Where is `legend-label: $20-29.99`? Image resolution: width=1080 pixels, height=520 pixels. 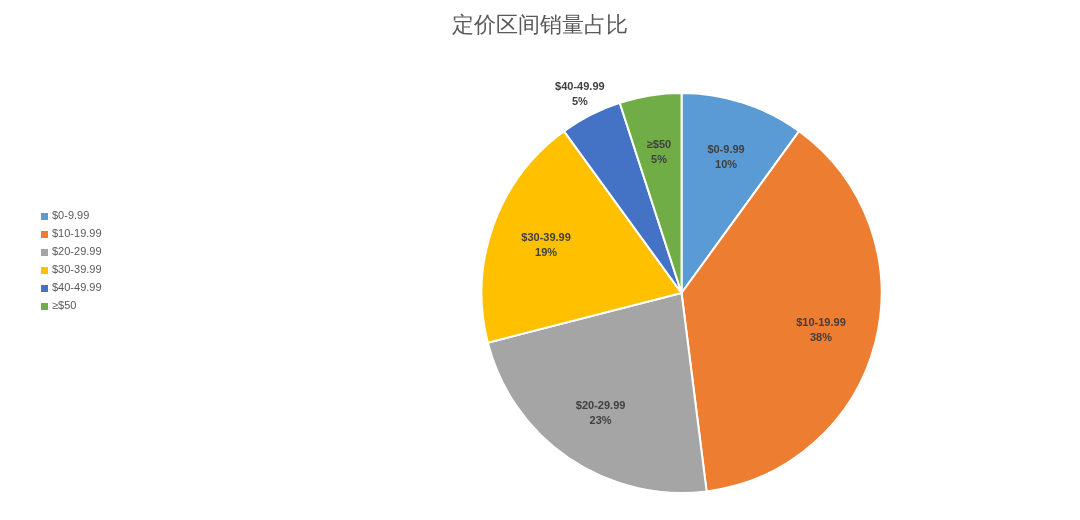
legend-label: $20-29.99 is located at coordinates (77, 251).